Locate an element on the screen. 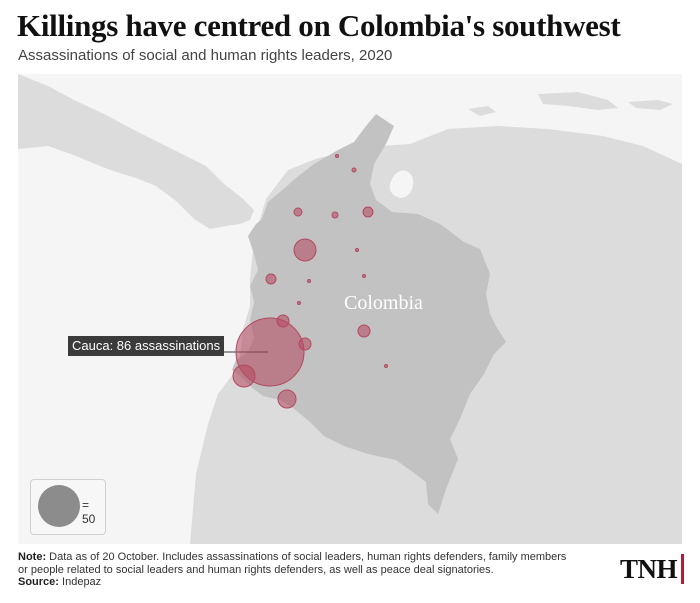 Image resolution: width=700 pixels, height=603 pixels. source-label: Source: is located at coordinates (38, 582).